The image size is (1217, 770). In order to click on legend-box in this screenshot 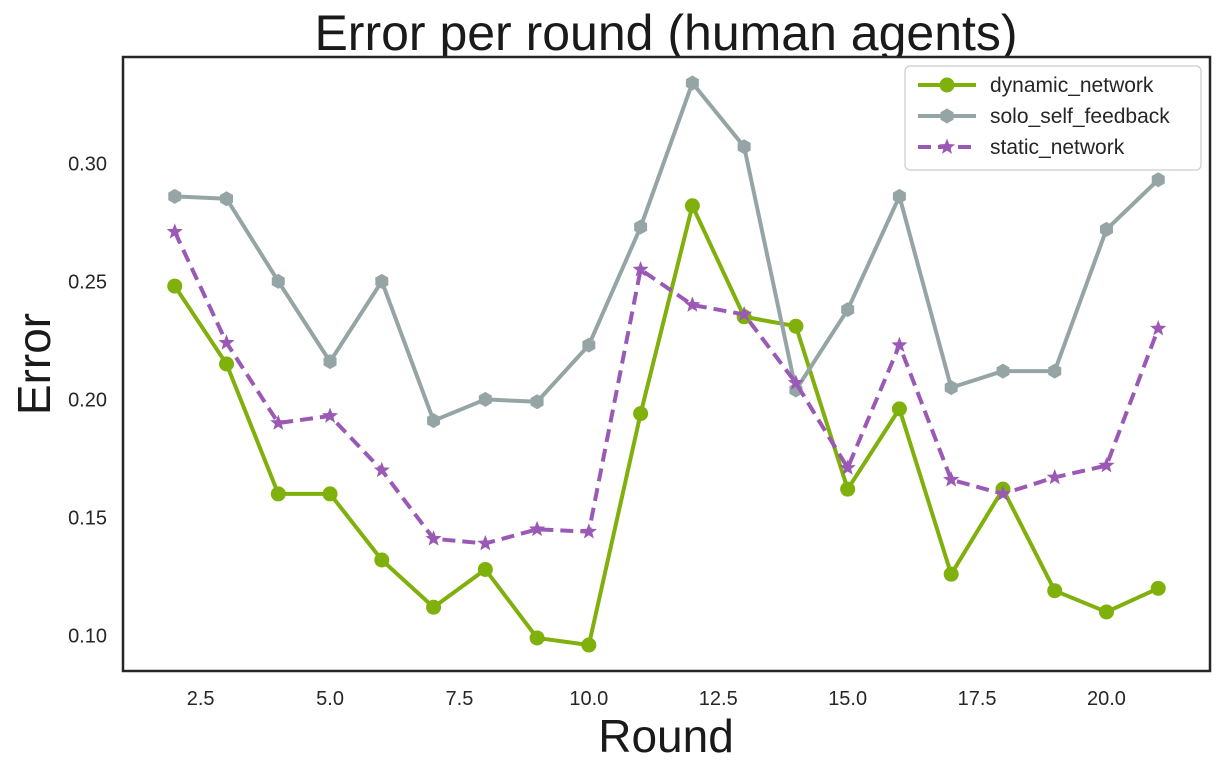, I will do `click(1053, 118)`.